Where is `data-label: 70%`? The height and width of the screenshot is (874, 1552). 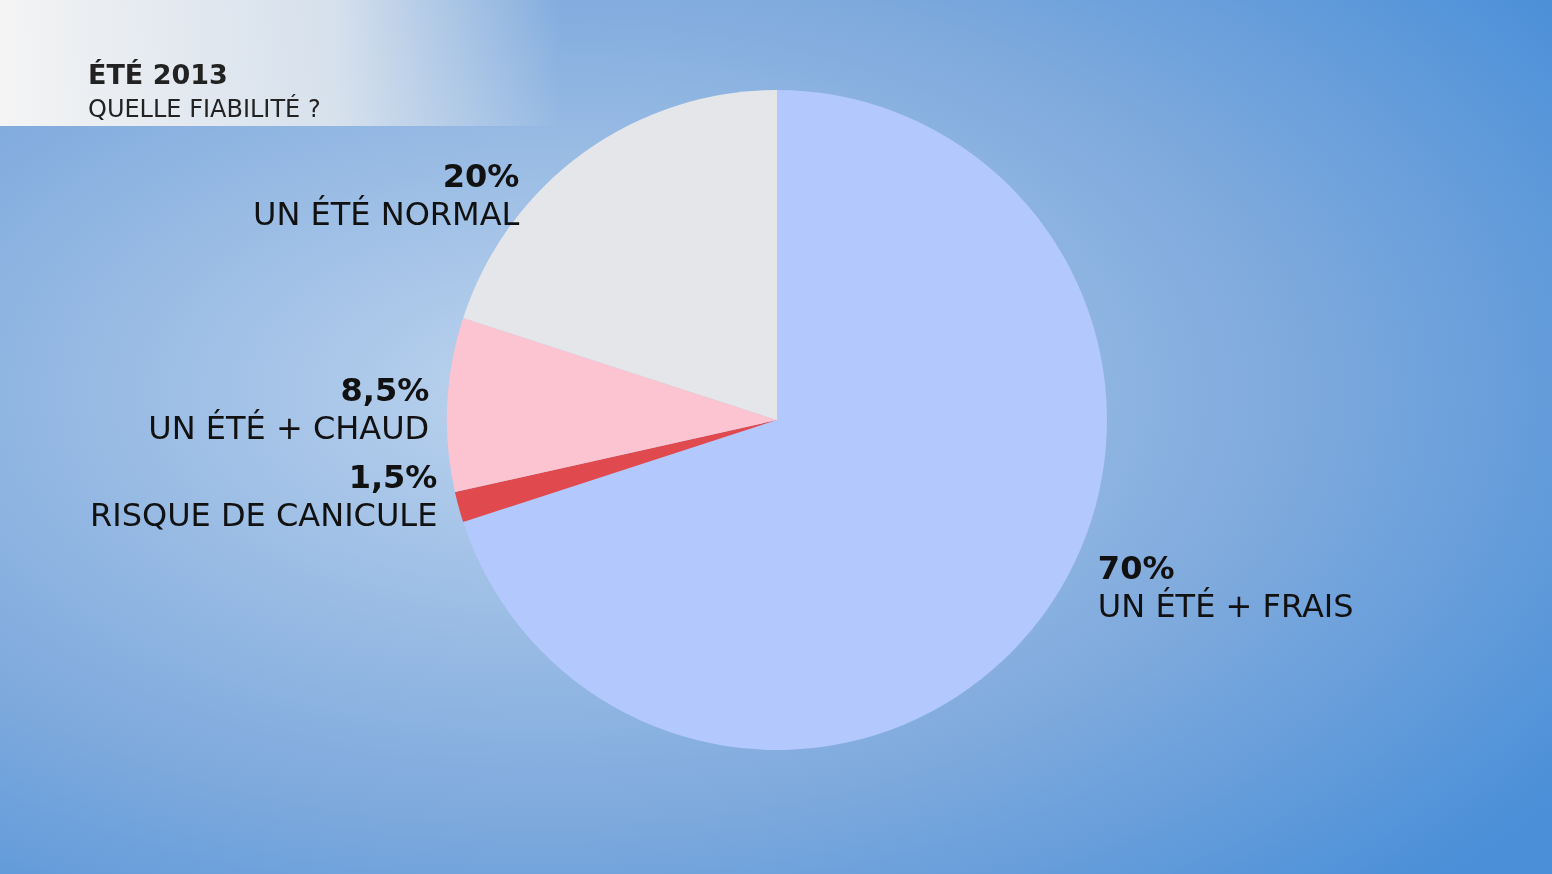 data-label: 70% is located at coordinates (1136, 567).